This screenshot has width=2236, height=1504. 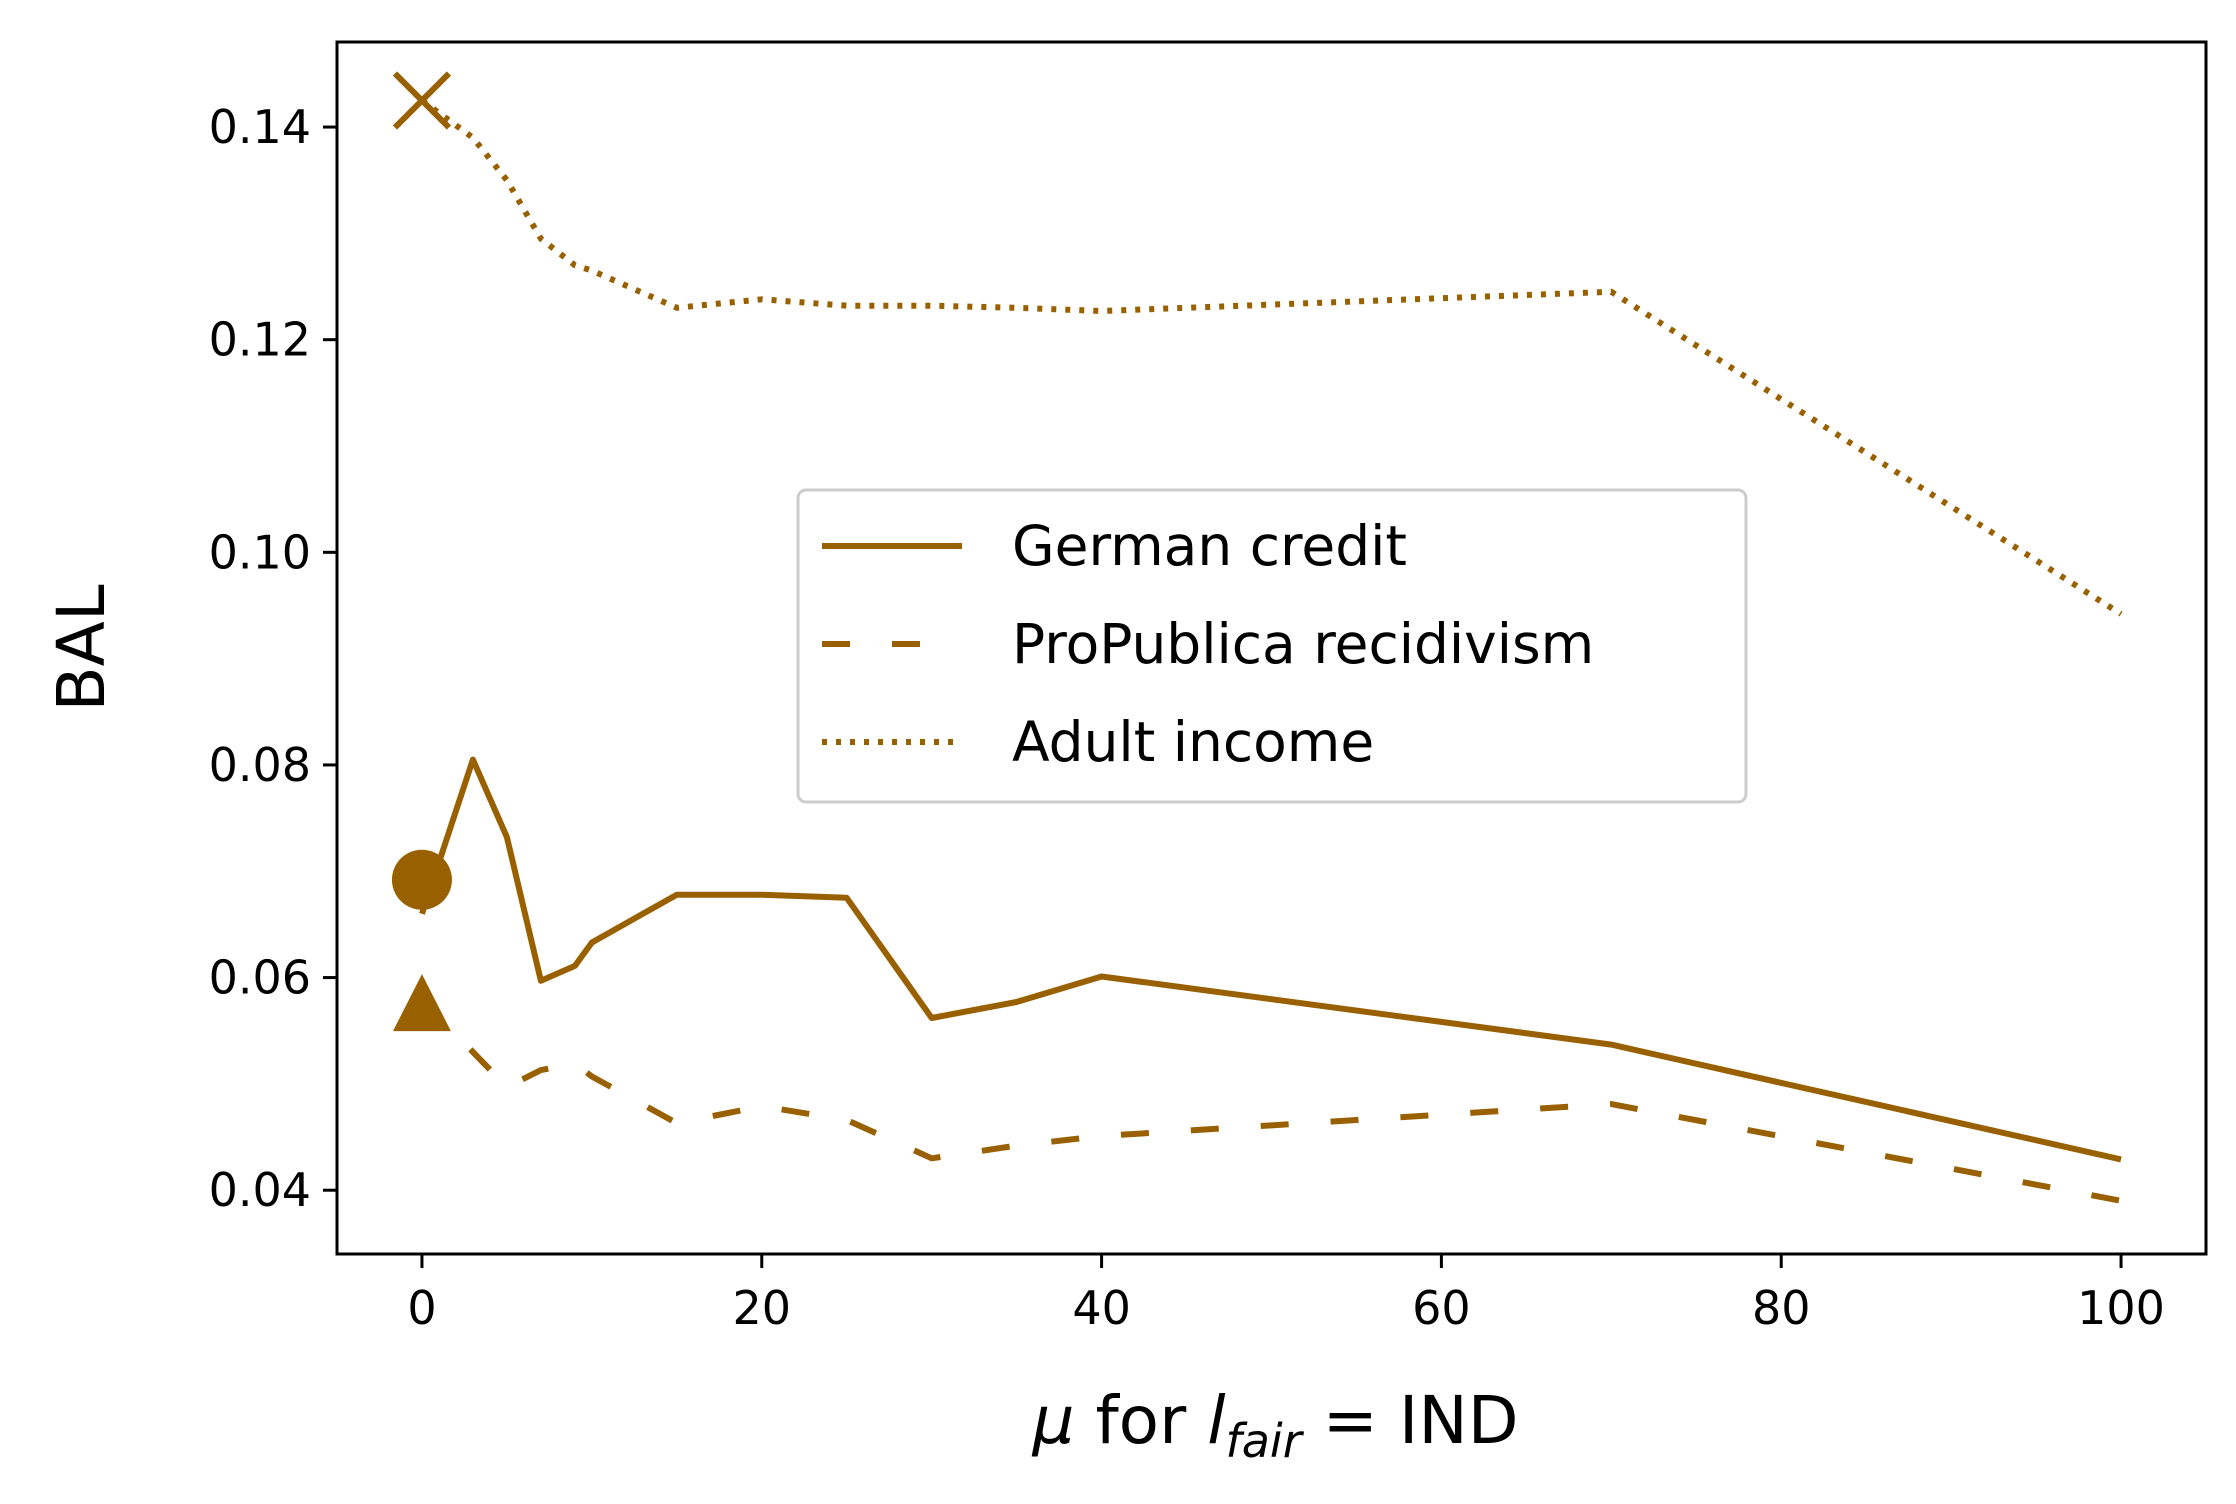 What do you see at coordinates (1781, 1308) in the screenshot?
I see `x-tick-label: 80` at bounding box center [1781, 1308].